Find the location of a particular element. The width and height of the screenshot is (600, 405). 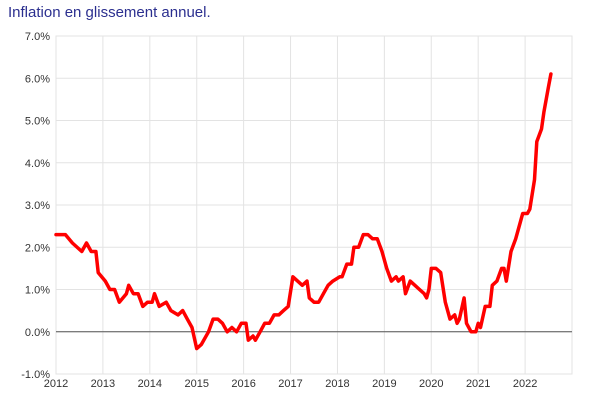

y-tick-label: -1.0% is located at coordinates (35, 375).